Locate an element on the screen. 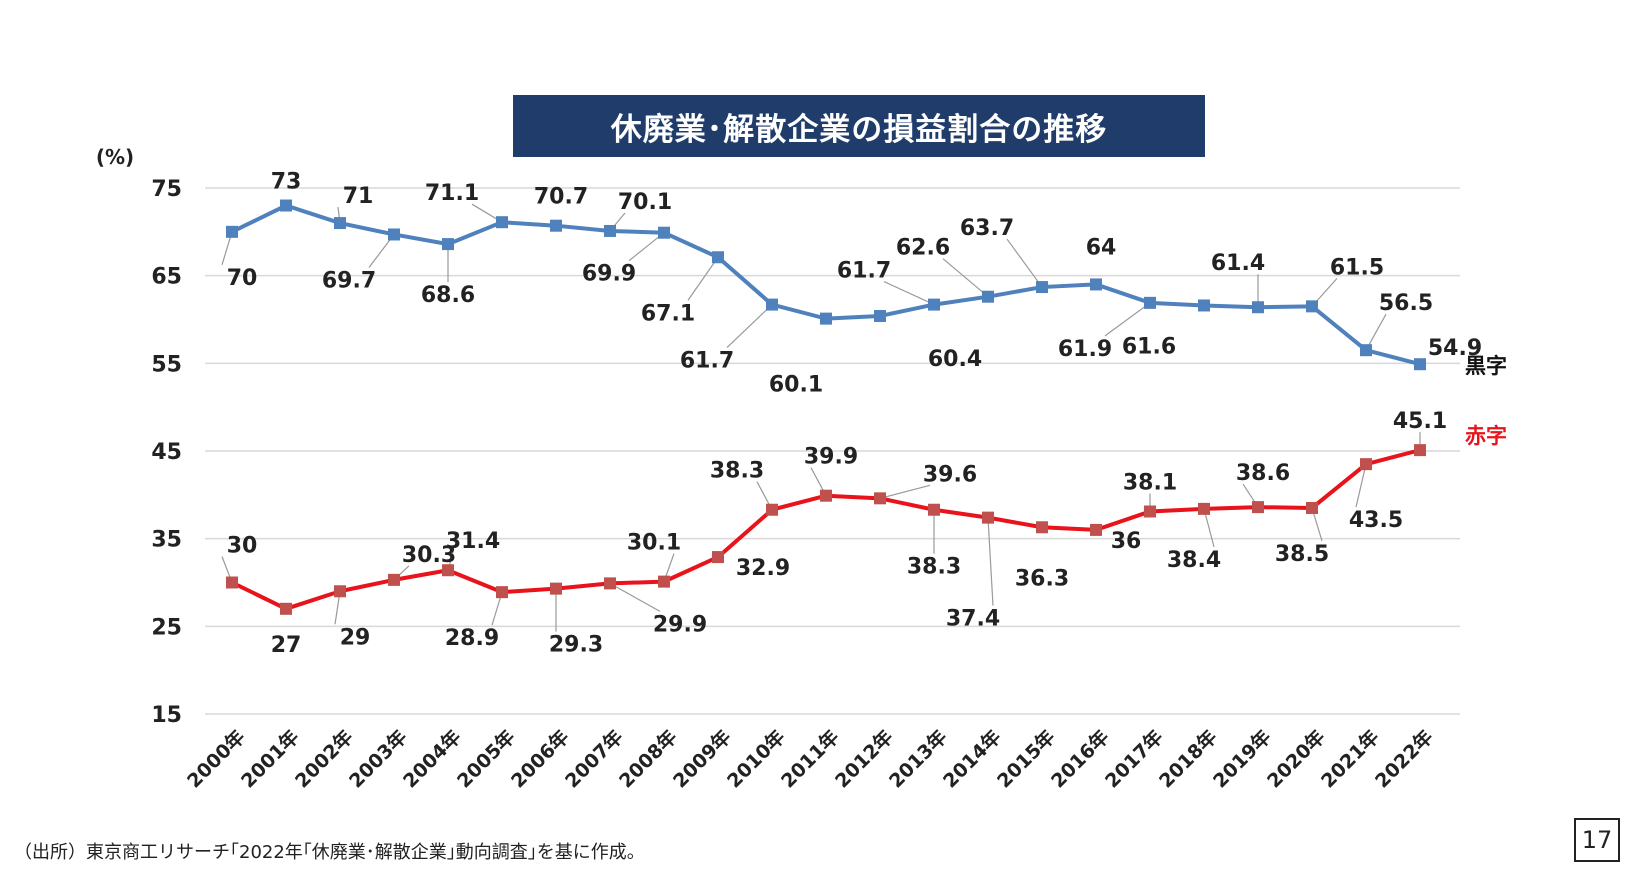  data-label: 61.9 is located at coordinates (1085, 349).